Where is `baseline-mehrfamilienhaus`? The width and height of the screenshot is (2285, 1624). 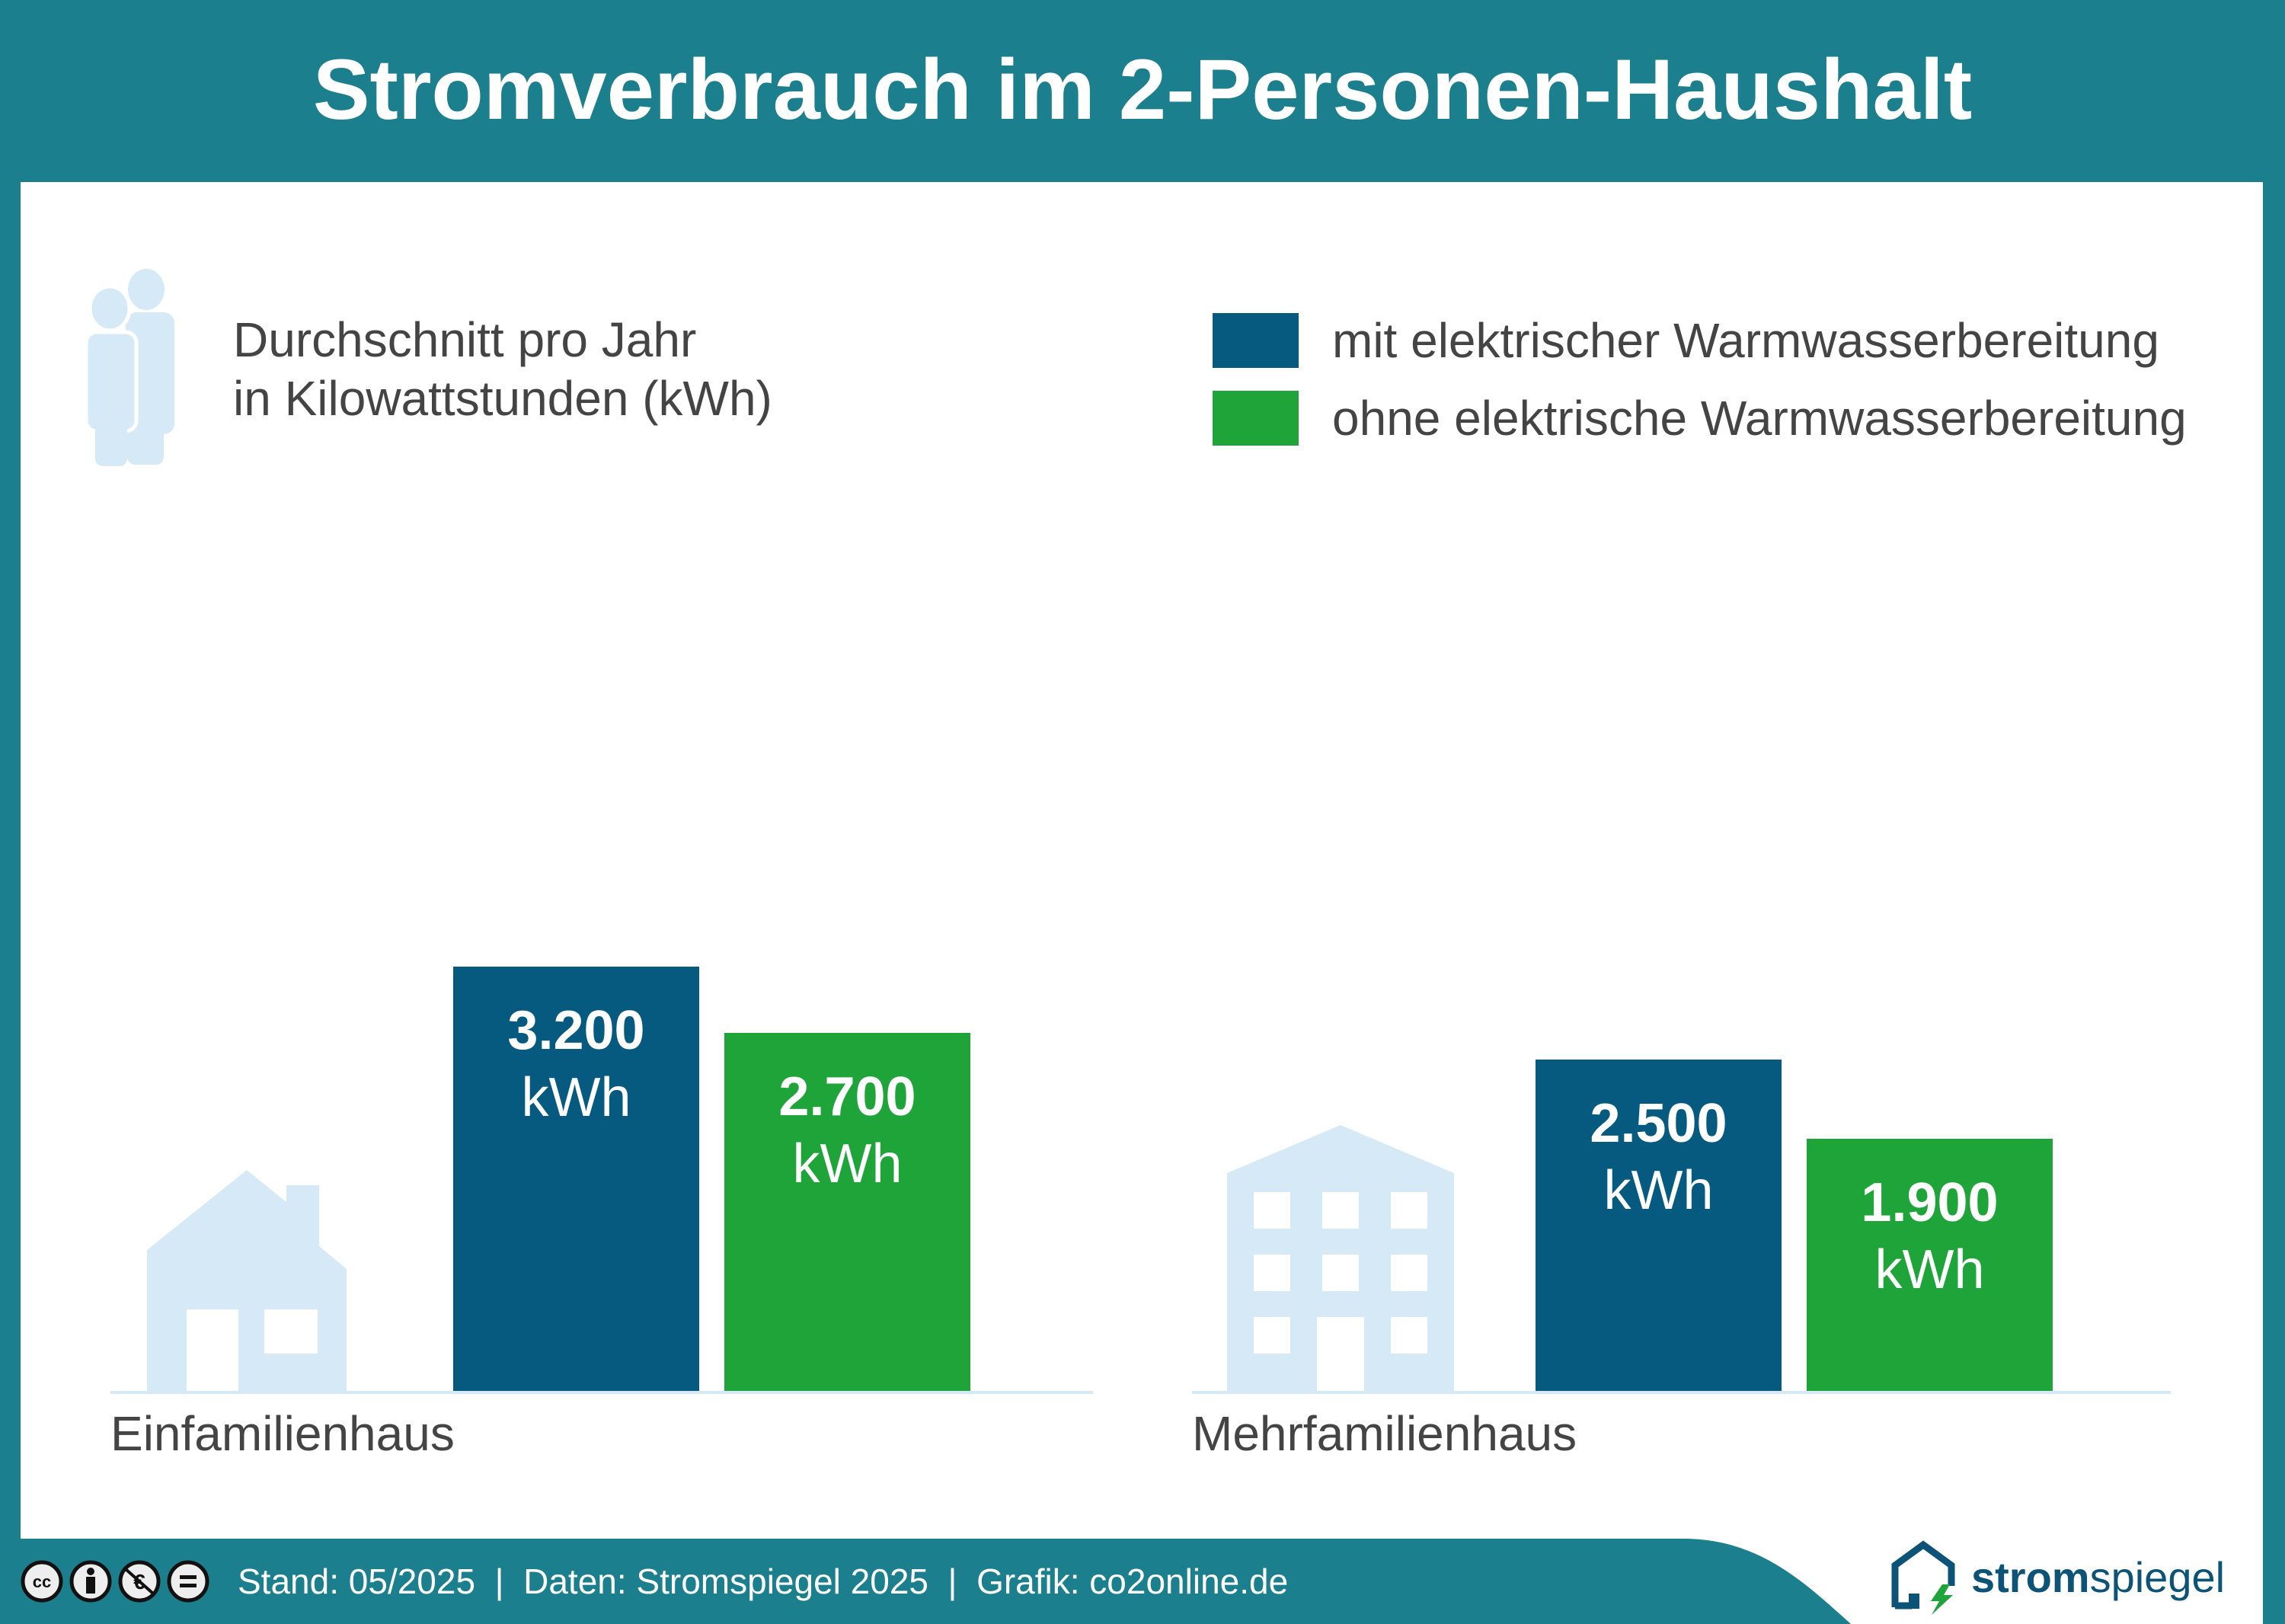 baseline-mehrfamilienhaus is located at coordinates (1682, 1392).